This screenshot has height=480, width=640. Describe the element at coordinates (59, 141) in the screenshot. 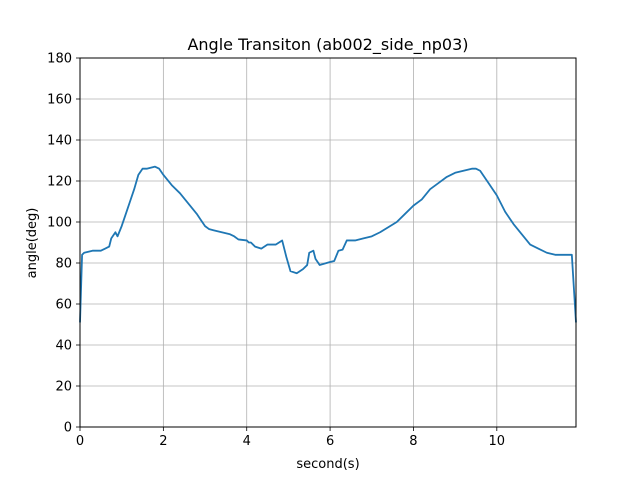

I see `y-tick-label: 140` at that location.